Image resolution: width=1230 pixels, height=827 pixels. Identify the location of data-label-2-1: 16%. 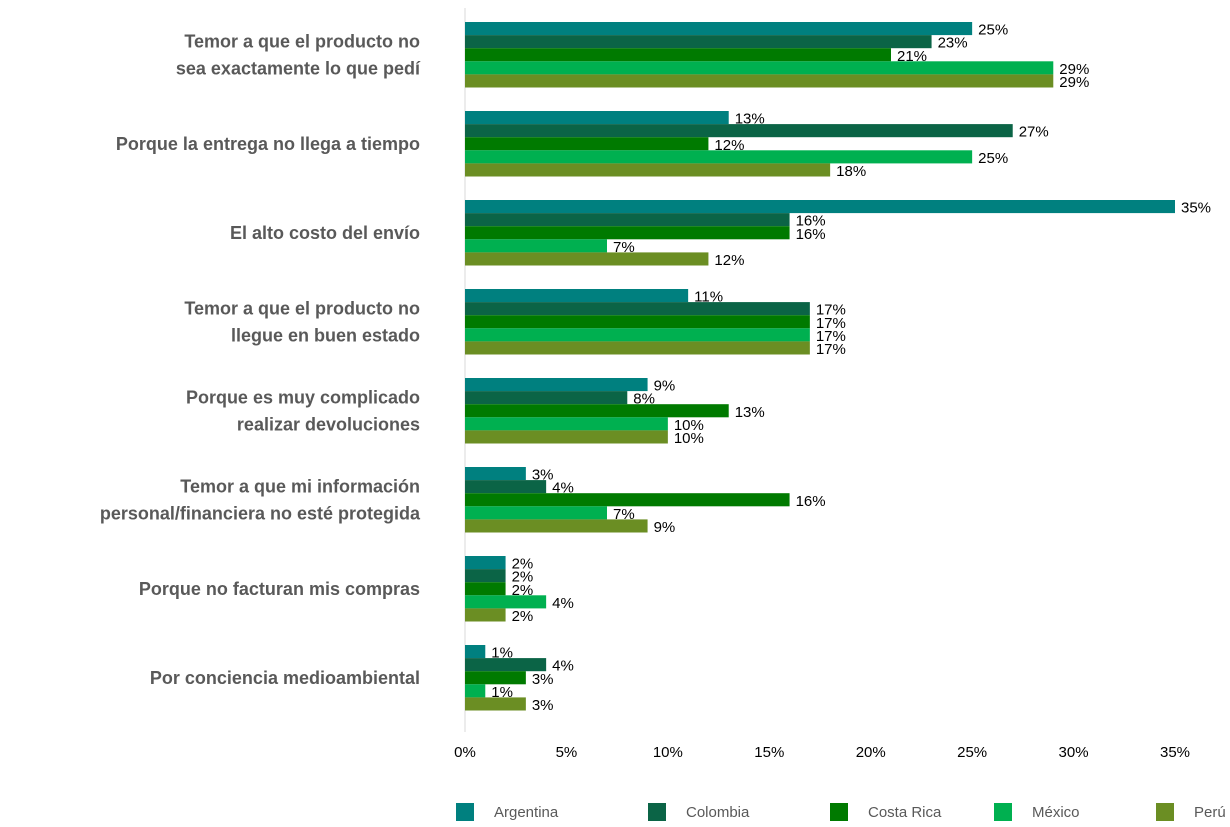
(811, 221).